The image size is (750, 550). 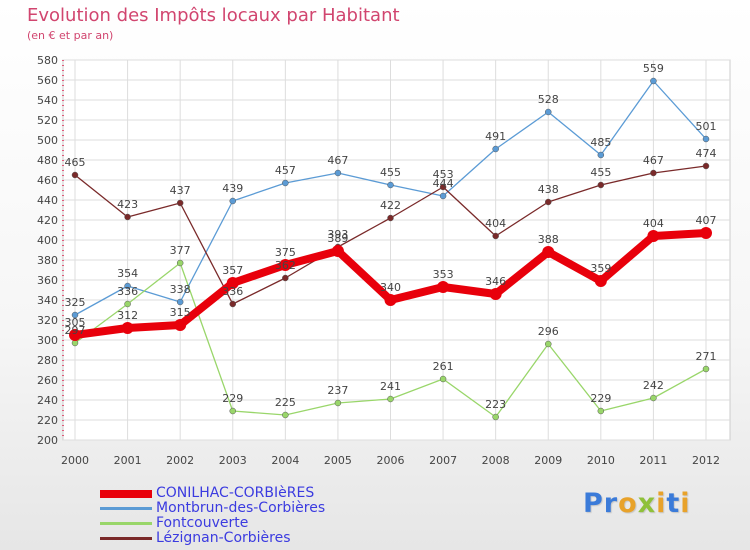 What do you see at coordinates (47, 300) in the screenshot?
I see `y-tick-label: 340` at bounding box center [47, 300].